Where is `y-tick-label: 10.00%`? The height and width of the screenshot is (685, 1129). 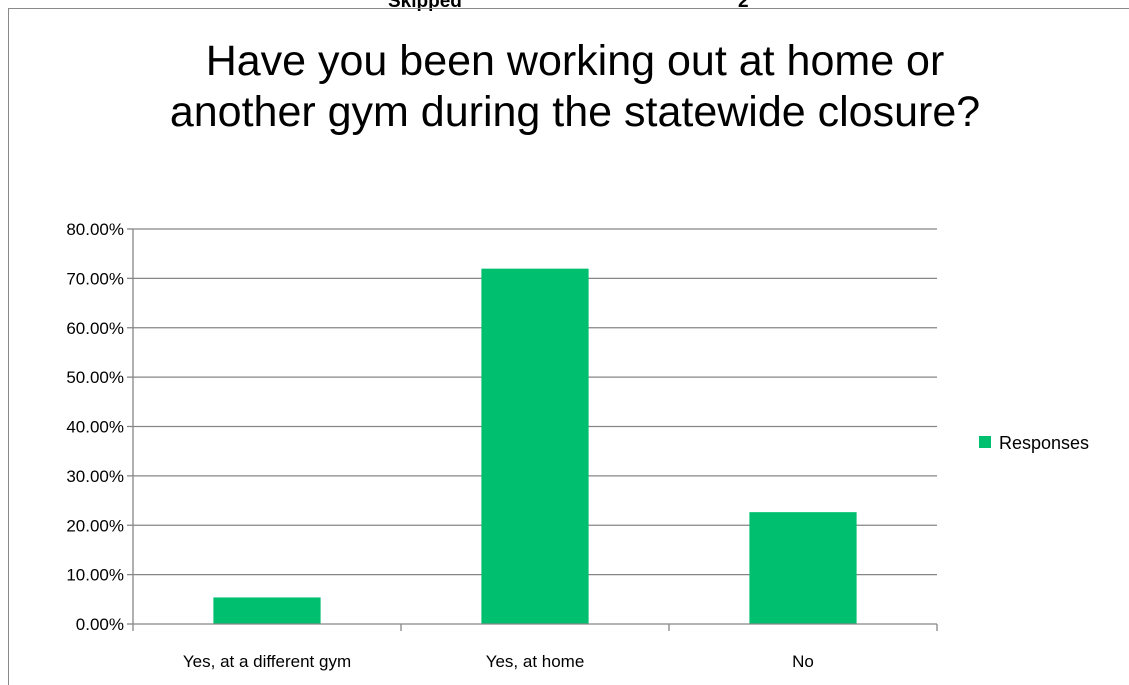
y-tick-label: 10.00% is located at coordinates (95, 575).